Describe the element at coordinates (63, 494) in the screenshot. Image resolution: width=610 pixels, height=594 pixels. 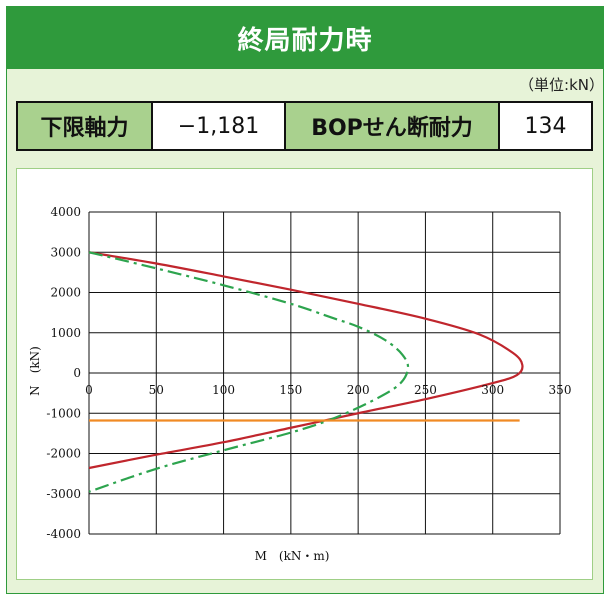
I see `y-tick-label: -3000` at that location.